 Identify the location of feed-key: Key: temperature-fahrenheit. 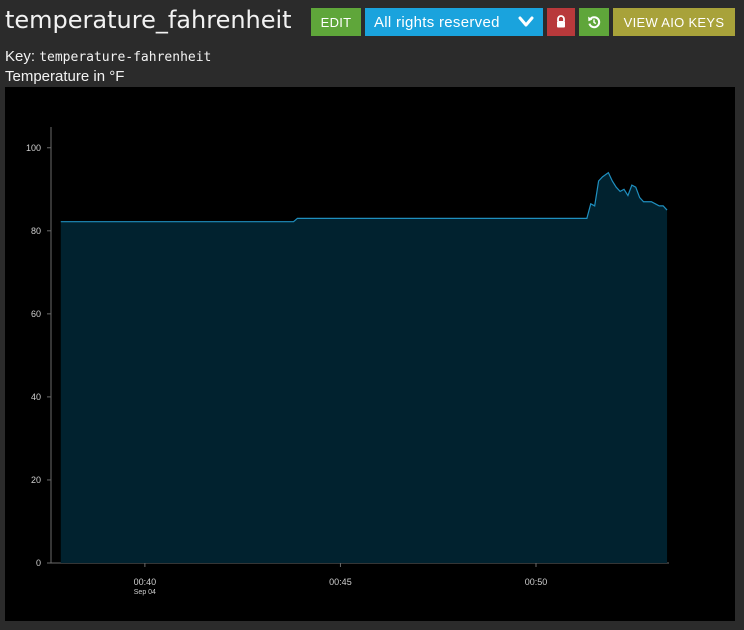
(108, 56).